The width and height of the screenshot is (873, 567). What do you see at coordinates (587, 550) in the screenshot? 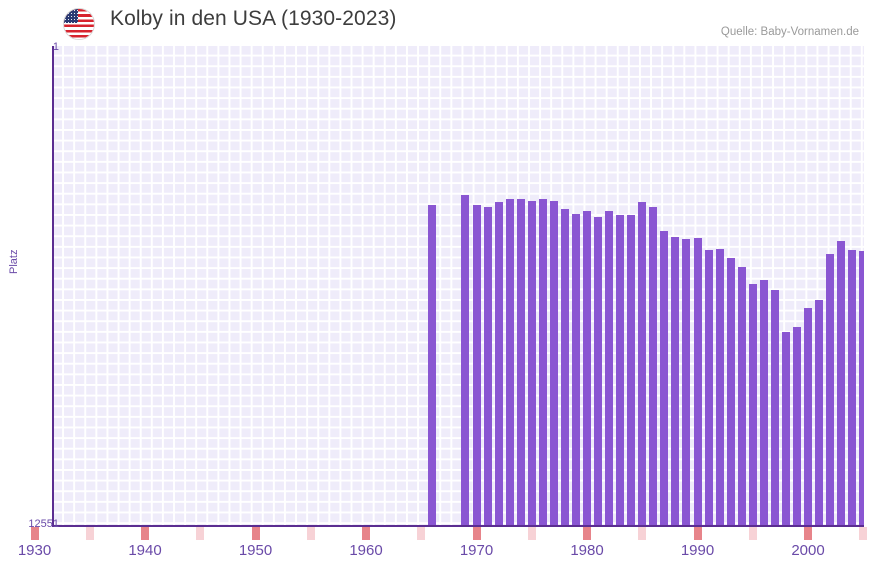
I see `x-axis-label-1980: 1980` at bounding box center [587, 550].